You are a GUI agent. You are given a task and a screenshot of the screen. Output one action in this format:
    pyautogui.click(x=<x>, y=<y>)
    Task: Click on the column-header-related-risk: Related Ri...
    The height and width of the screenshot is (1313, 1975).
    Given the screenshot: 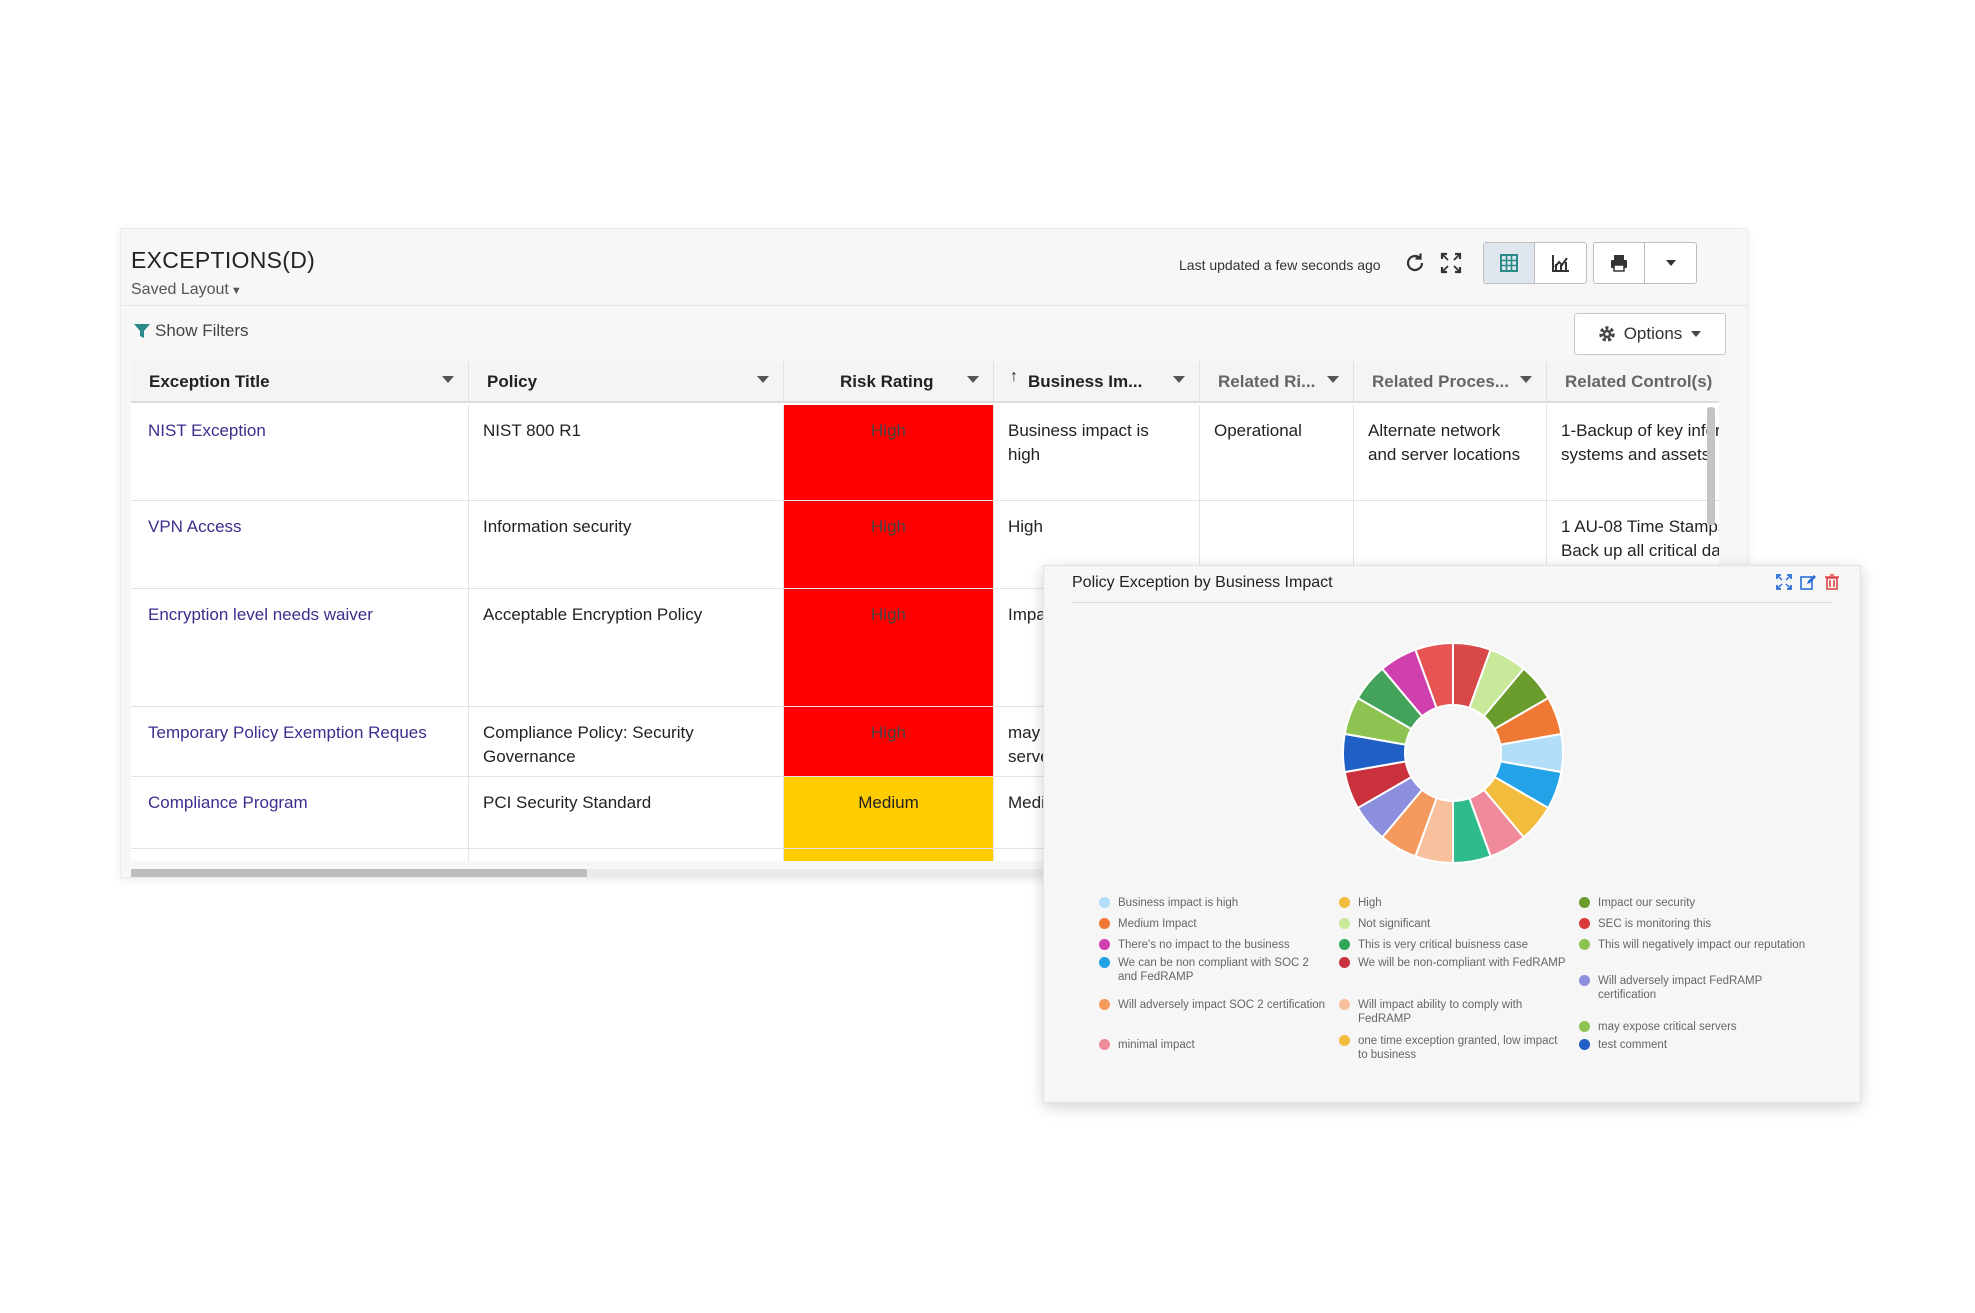 What is the action you would take?
    pyautogui.click(x=1277, y=382)
    